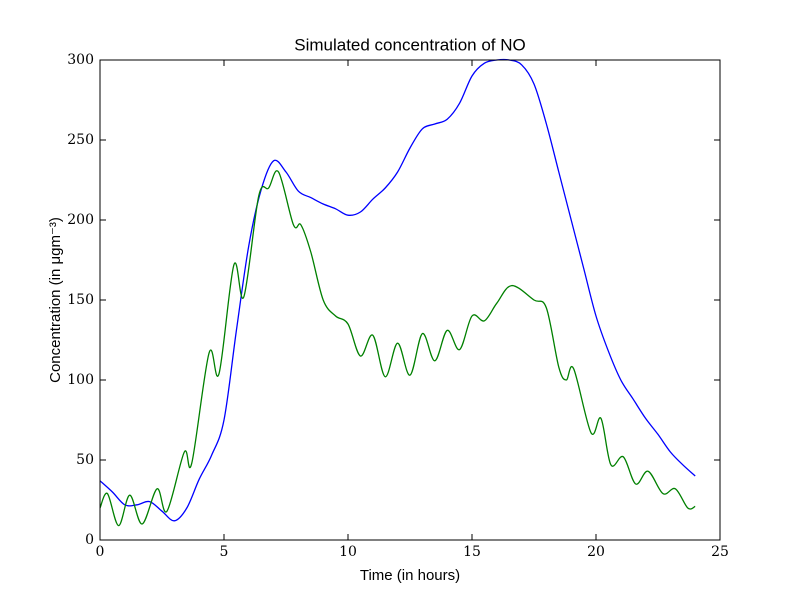  I want to click on y-tick-label: 200, so click(80, 220).